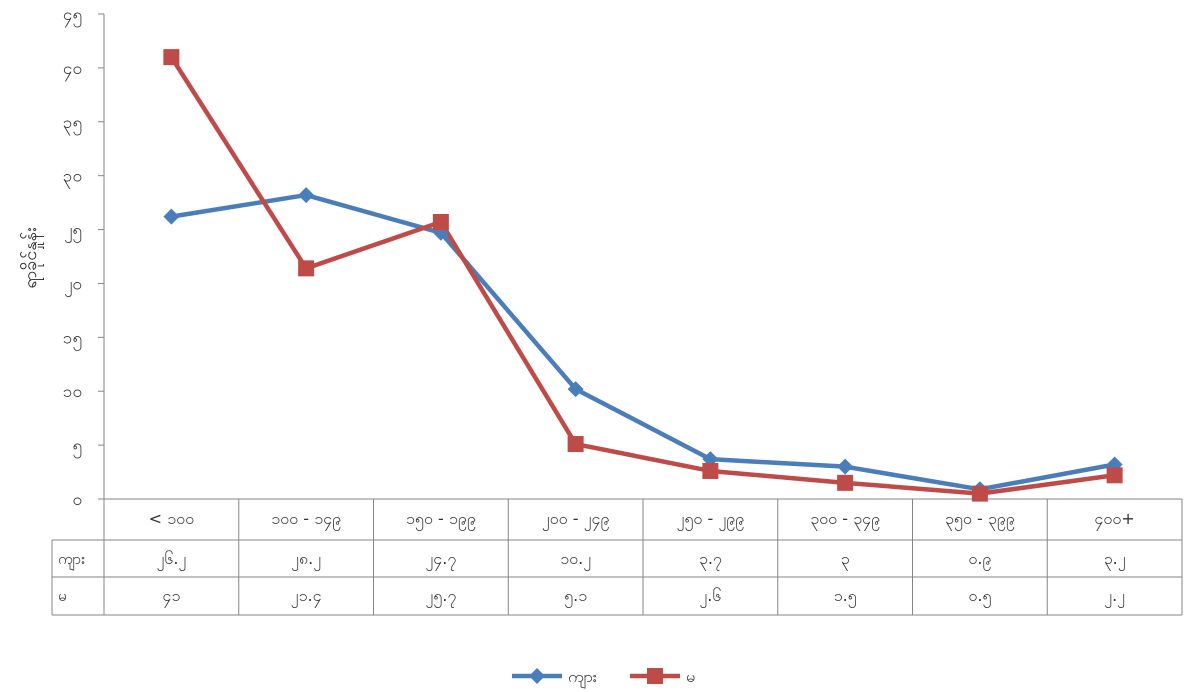 Image resolution: width=1191 pixels, height=692 pixels. Describe the element at coordinates (979, 597) in the screenshot. I see `table-cell-value: ၀.၅` at that location.